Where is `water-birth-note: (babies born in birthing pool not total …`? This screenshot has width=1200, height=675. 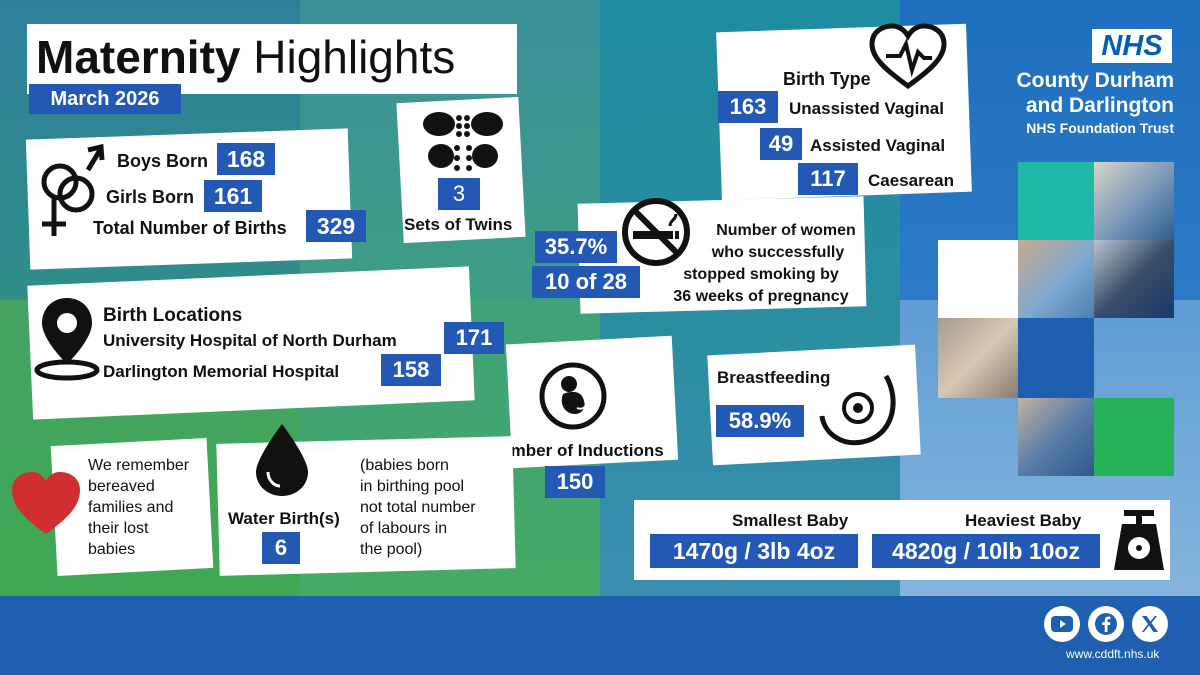 water-birth-note: (babies born in birthing pool not total … is located at coordinates (418, 507).